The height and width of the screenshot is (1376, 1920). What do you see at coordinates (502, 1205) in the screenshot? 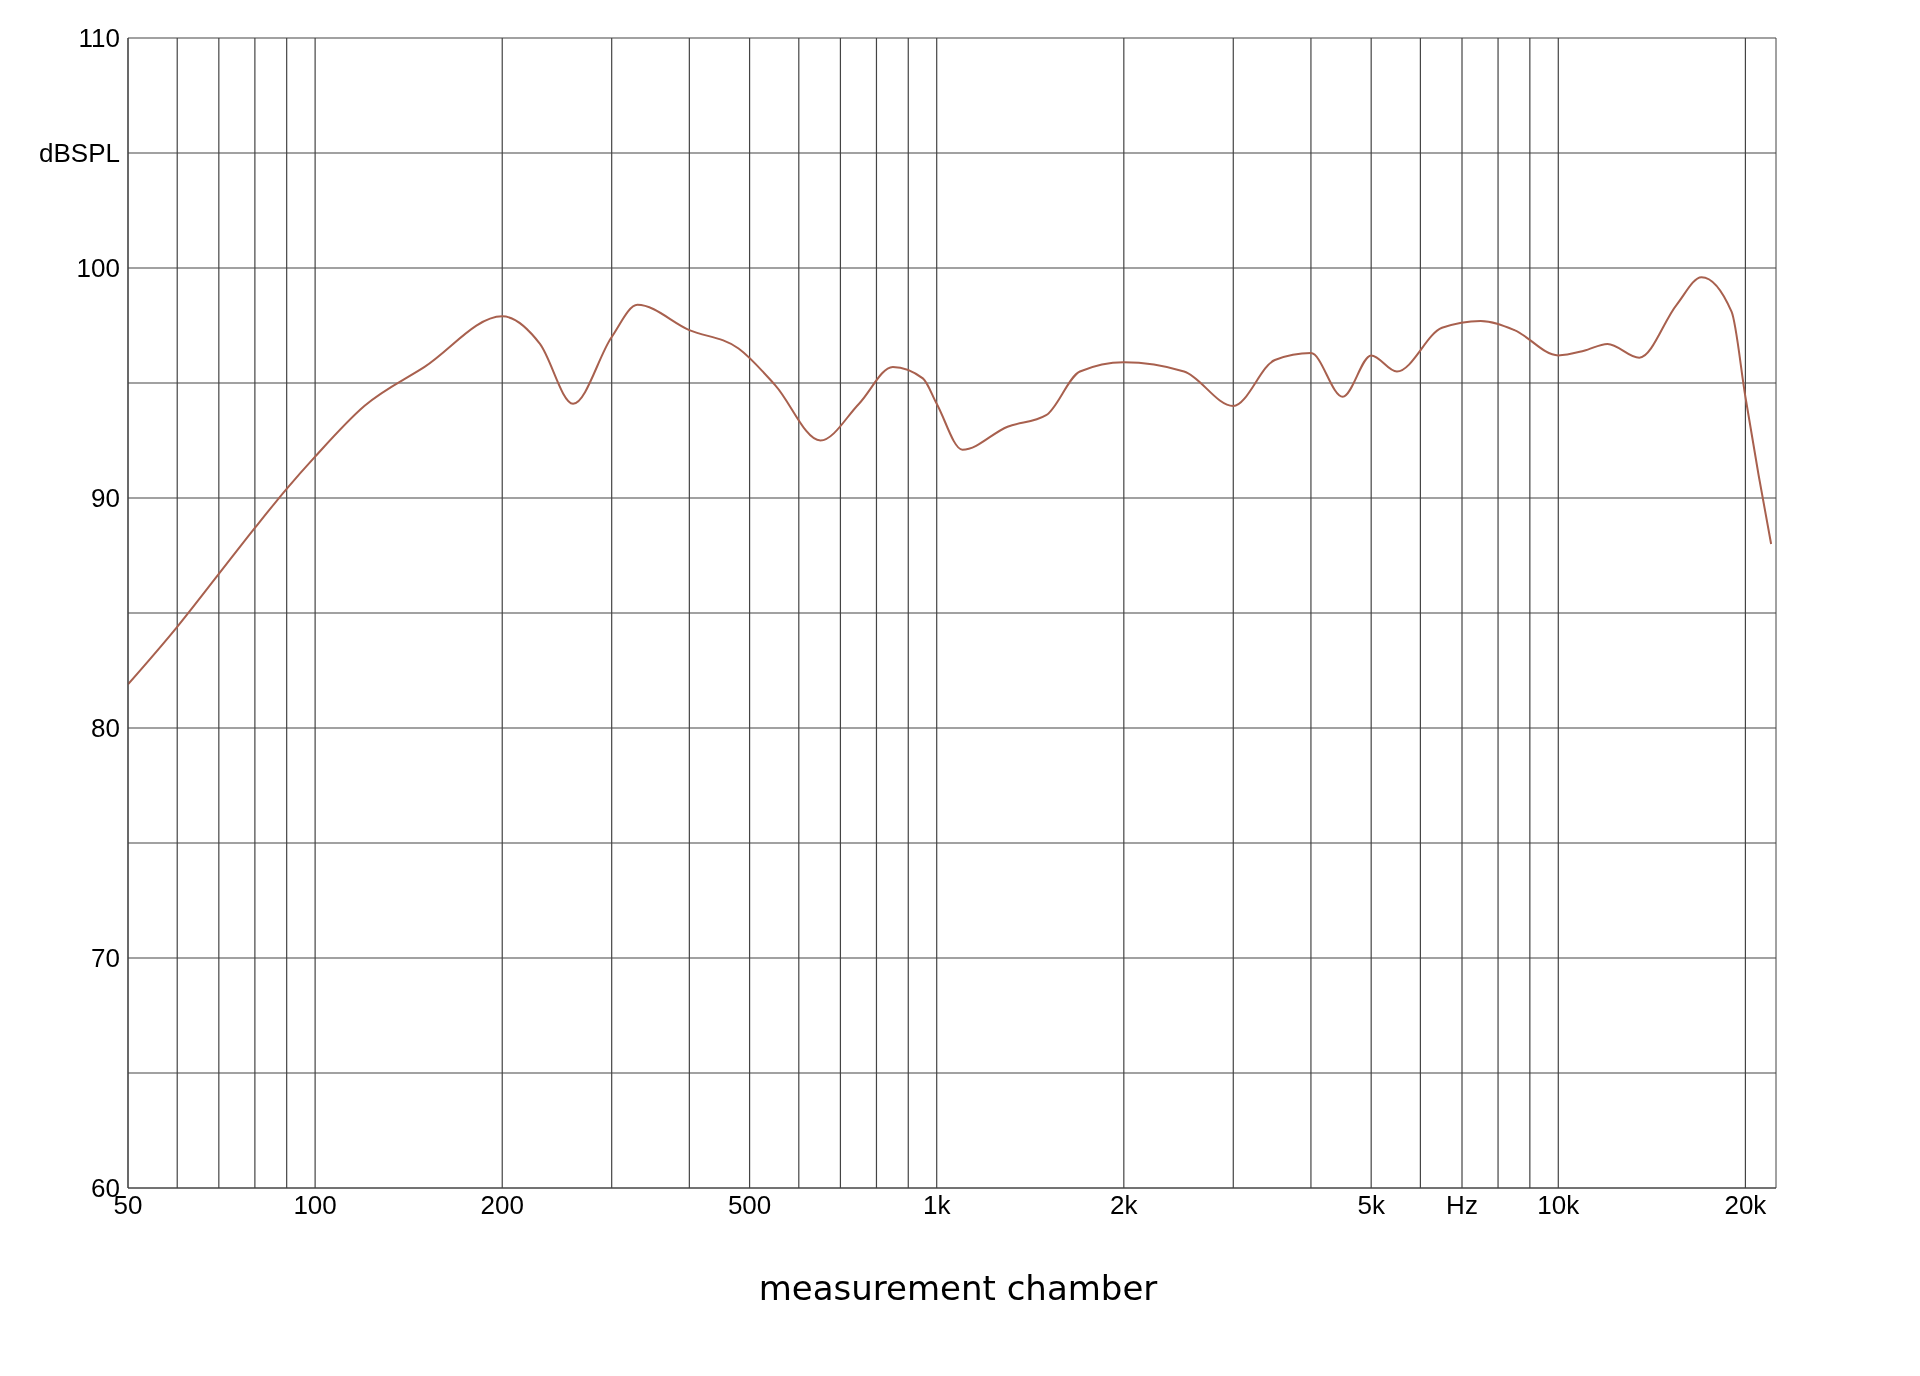
I see `x-tick-label: 200` at bounding box center [502, 1205].